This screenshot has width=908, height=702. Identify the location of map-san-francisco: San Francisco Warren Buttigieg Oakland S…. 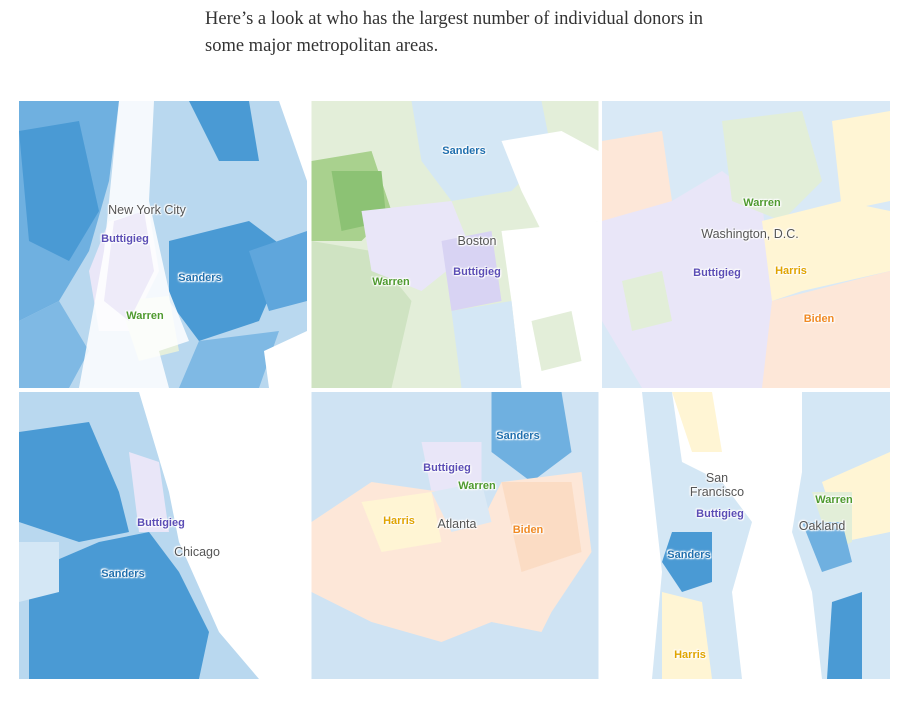
(746, 535).